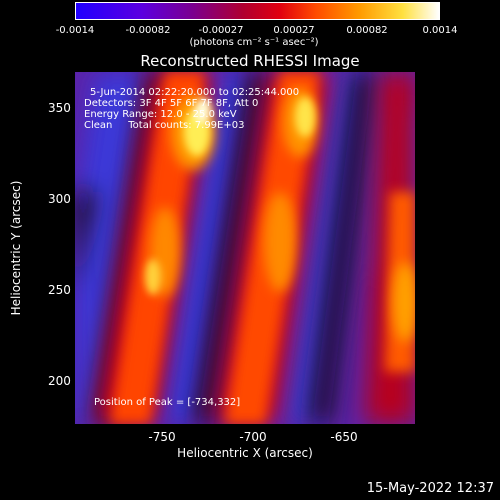  What do you see at coordinates (59, 108) in the screenshot?
I see `y-tick: 350` at bounding box center [59, 108].